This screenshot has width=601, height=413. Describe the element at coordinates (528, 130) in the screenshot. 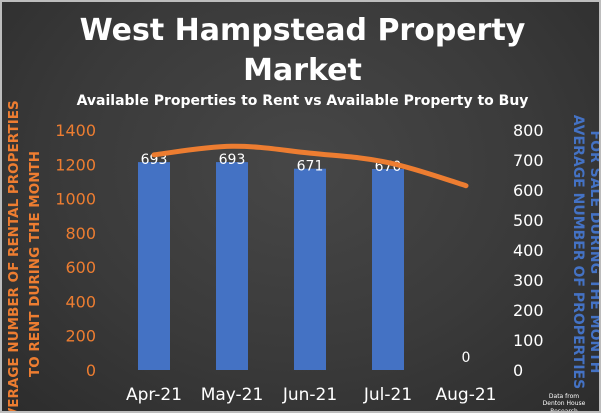

I see `right-axis-tick-label: 800` at that location.